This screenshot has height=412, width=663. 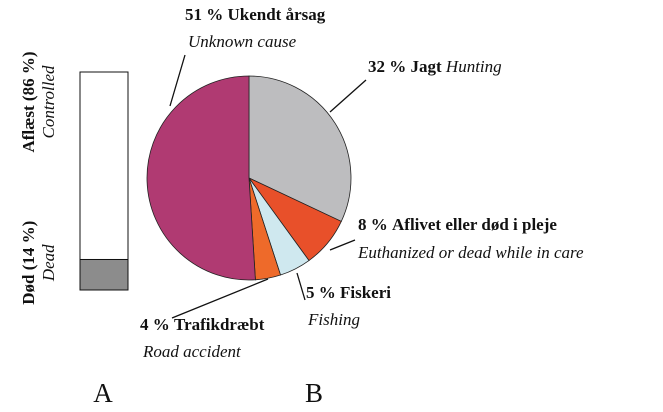 I want to click on slice-subtitle: Euthanized or dead while in care, so click(x=470, y=252).